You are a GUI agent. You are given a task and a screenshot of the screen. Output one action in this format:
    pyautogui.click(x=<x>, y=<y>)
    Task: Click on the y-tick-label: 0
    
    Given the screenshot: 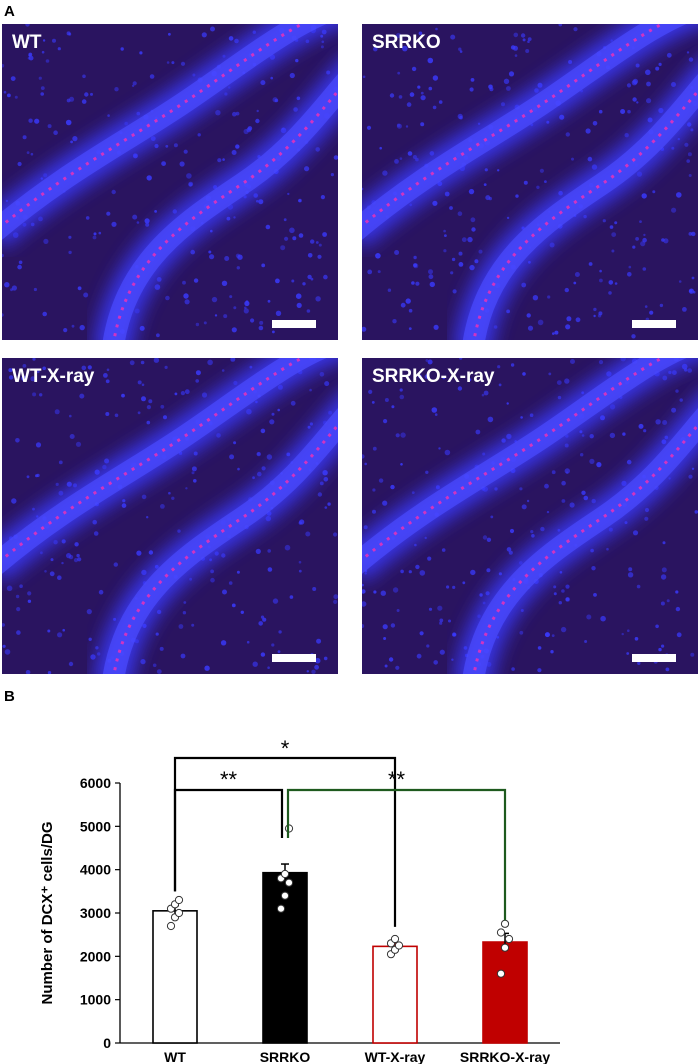 What is the action you would take?
    pyautogui.click(x=107, y=1043)
    